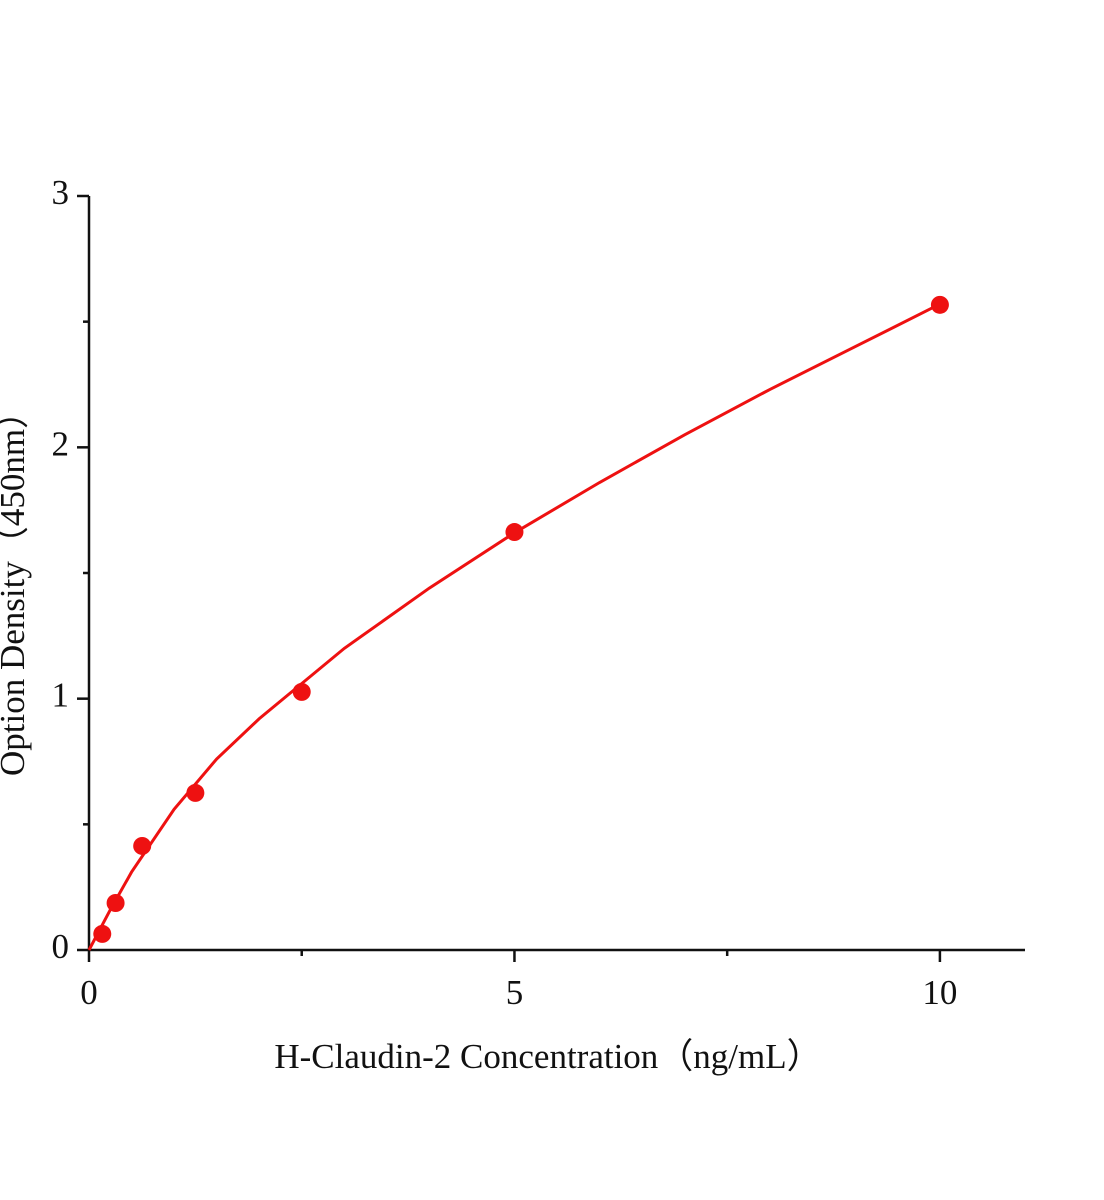  Describe the element at coordinates (61, 695) in the screenshot. I see `y-tick-label: 1` at that location.